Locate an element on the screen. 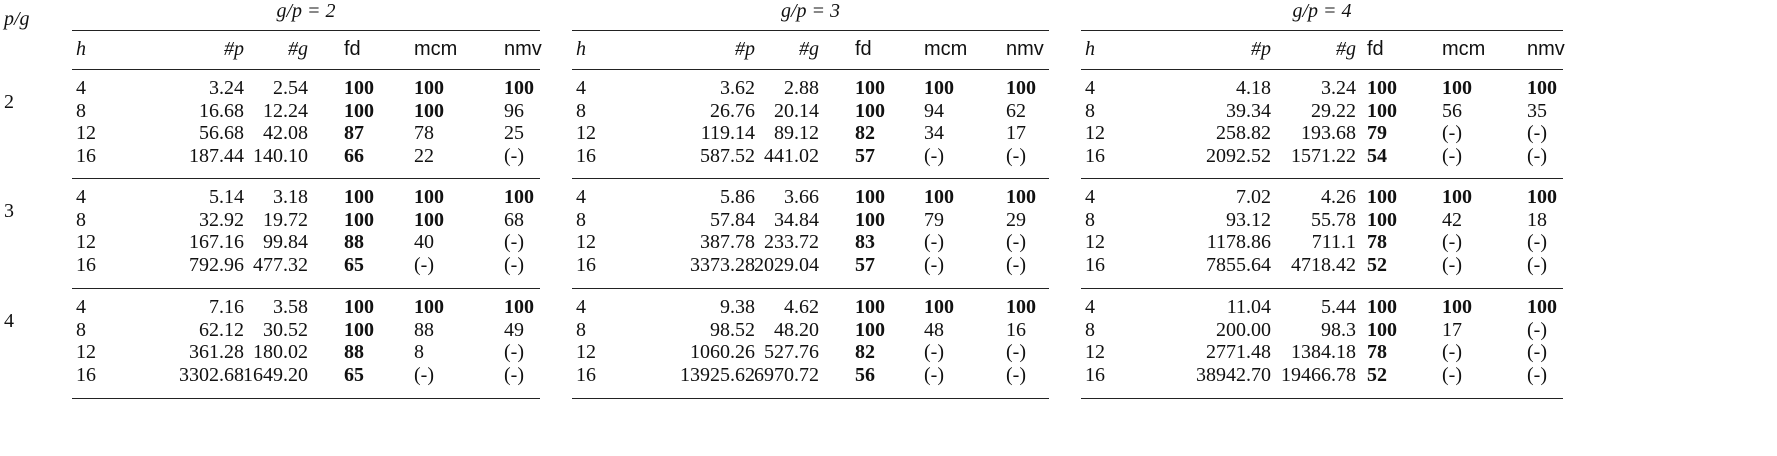 This screenshot has width=1777, height=456. cell-p: 13925.62 is located at coordinates (717, 374).